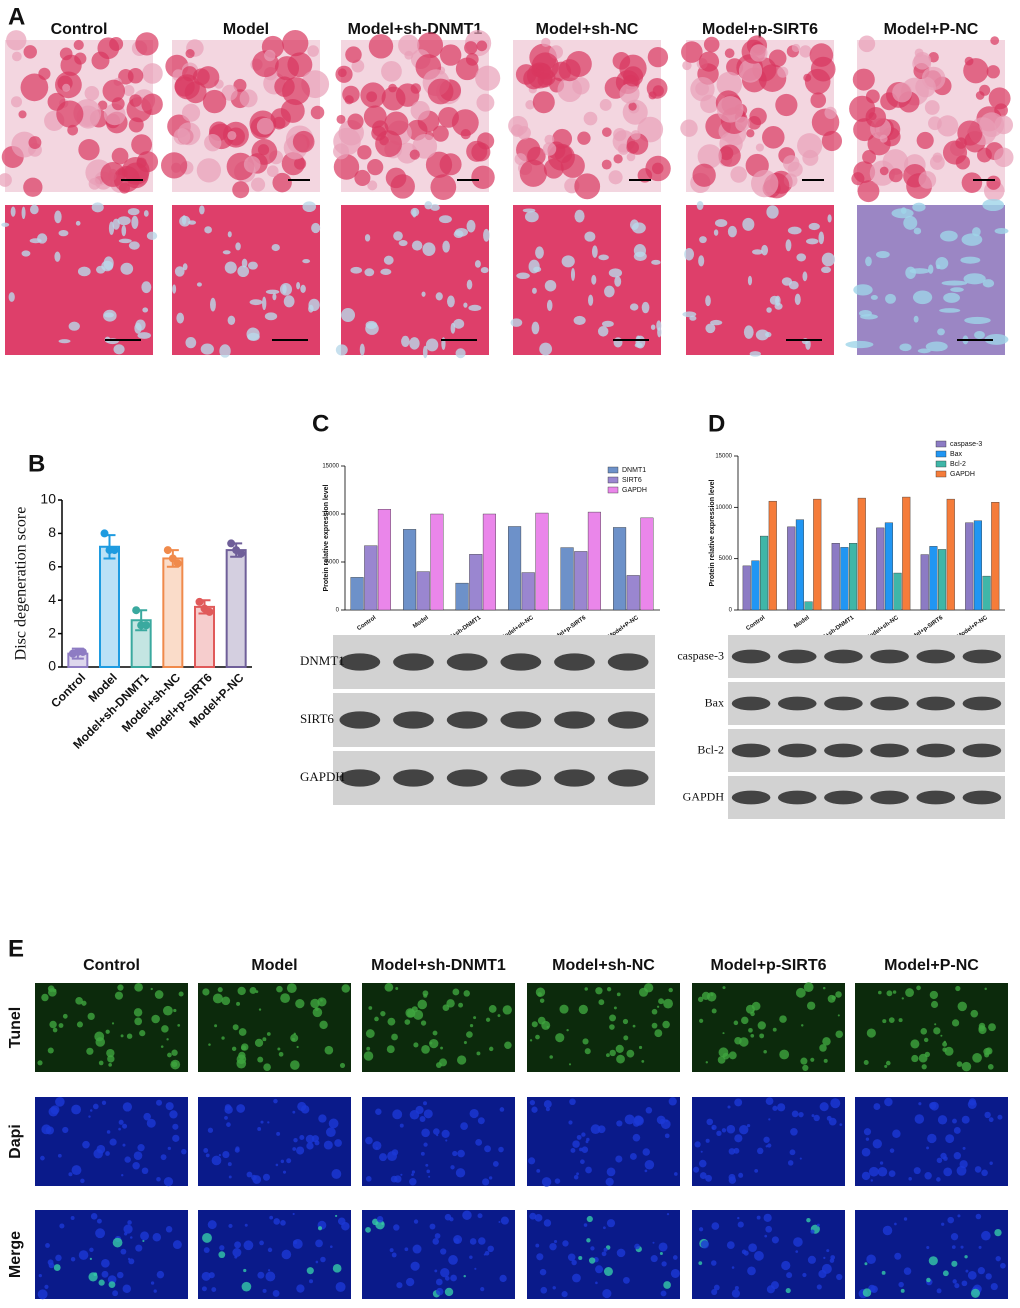  Describe the element at coordinates (274, 1141) in the screenshot. I see `fluorescence-image` at that location.